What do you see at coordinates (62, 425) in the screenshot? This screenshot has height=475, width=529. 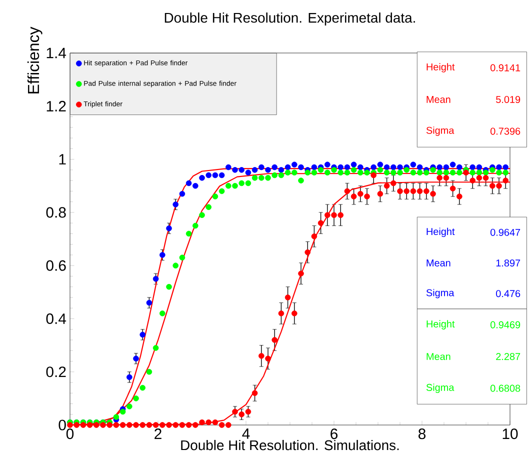 I see `y-tick-label: 0` at bounding box center [62, 425].